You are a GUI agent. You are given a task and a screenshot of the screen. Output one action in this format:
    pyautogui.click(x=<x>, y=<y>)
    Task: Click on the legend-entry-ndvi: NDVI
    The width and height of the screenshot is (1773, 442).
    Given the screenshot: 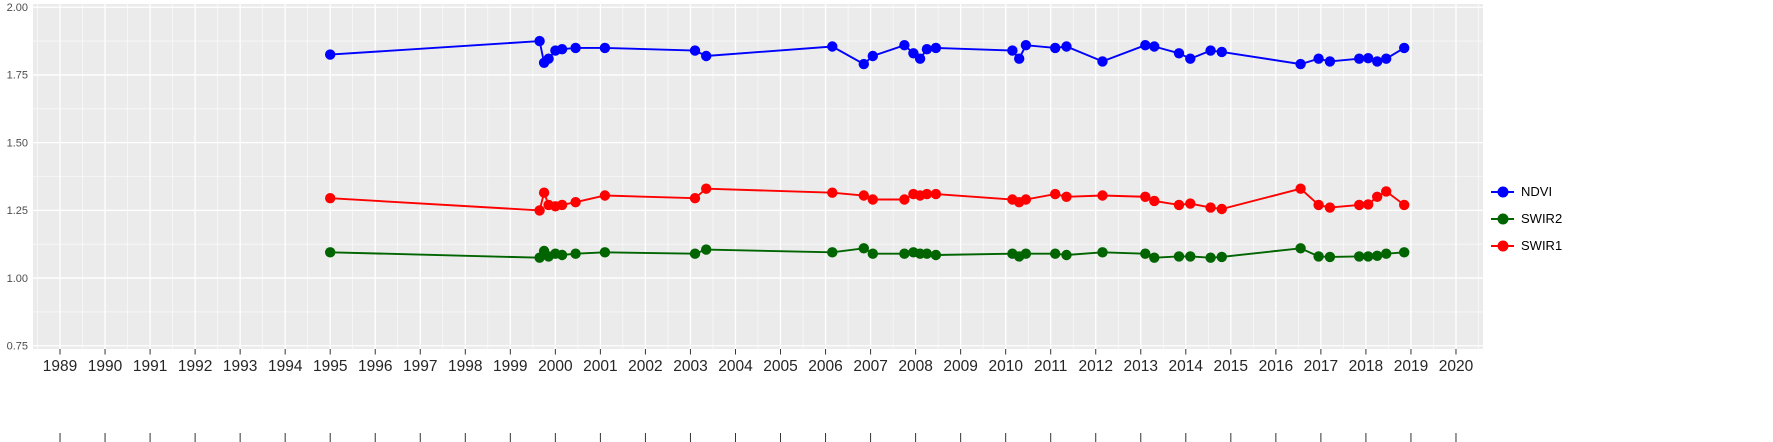 What is the action you would take?
    pyautogui.click(x=1526, y=191)
    